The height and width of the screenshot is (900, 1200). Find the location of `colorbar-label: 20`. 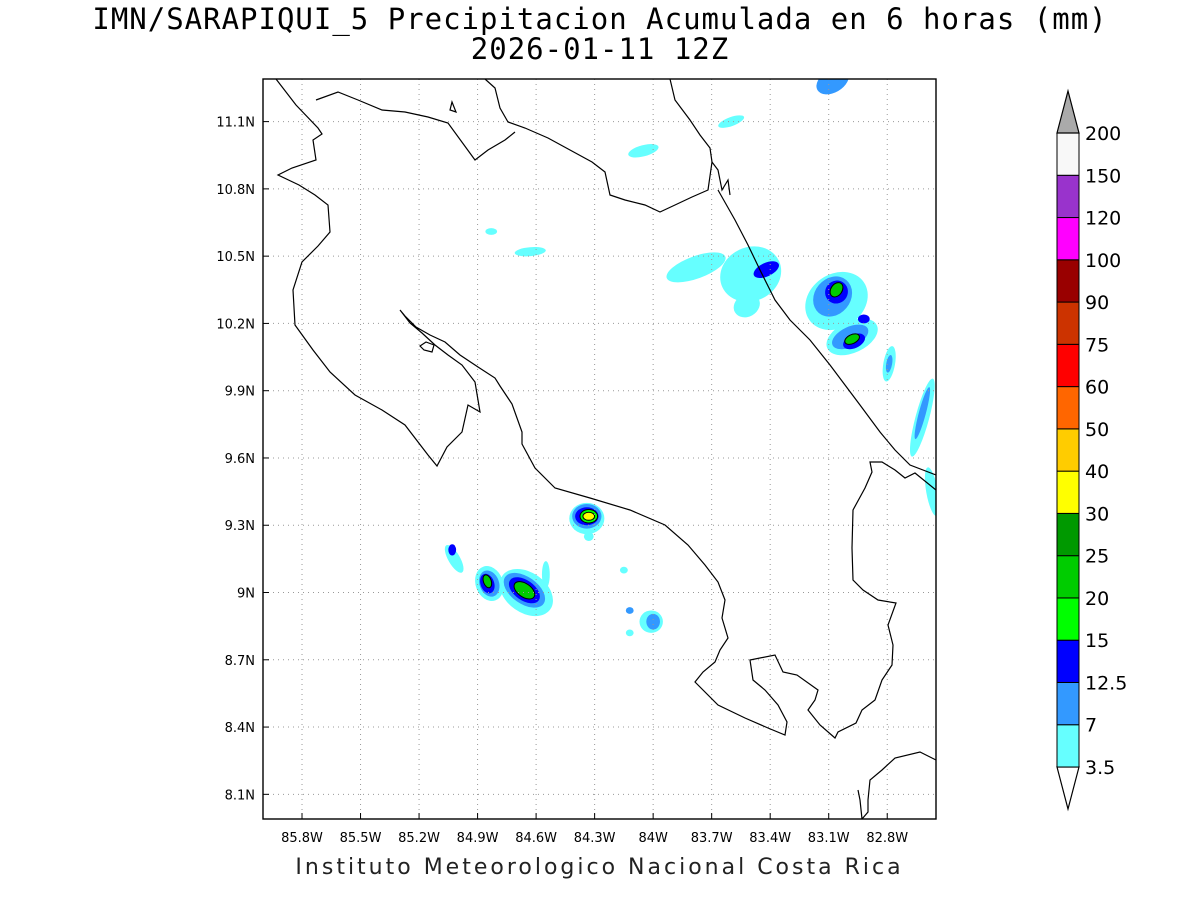

colorbar-label: 20 is located at coordinates (1097, 599).